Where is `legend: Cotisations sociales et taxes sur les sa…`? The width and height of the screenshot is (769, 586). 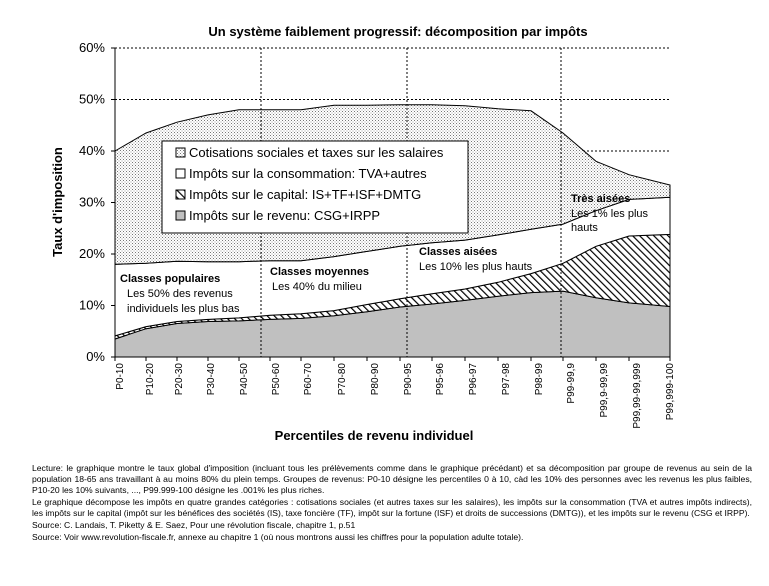
legend: Cotisations sociales et taxes sur les sa… is located at coordinates (315, 187).